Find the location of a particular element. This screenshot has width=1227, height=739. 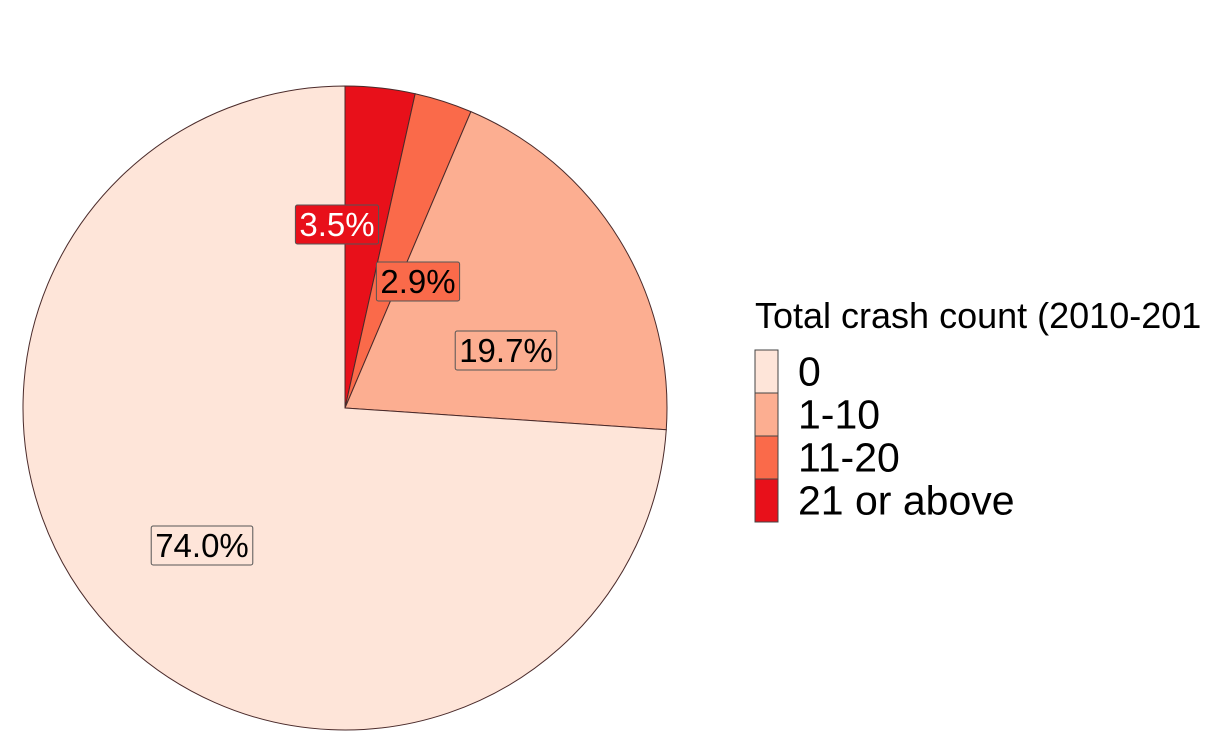

legend-label-0: 0 is located at coordinates (809, 372).